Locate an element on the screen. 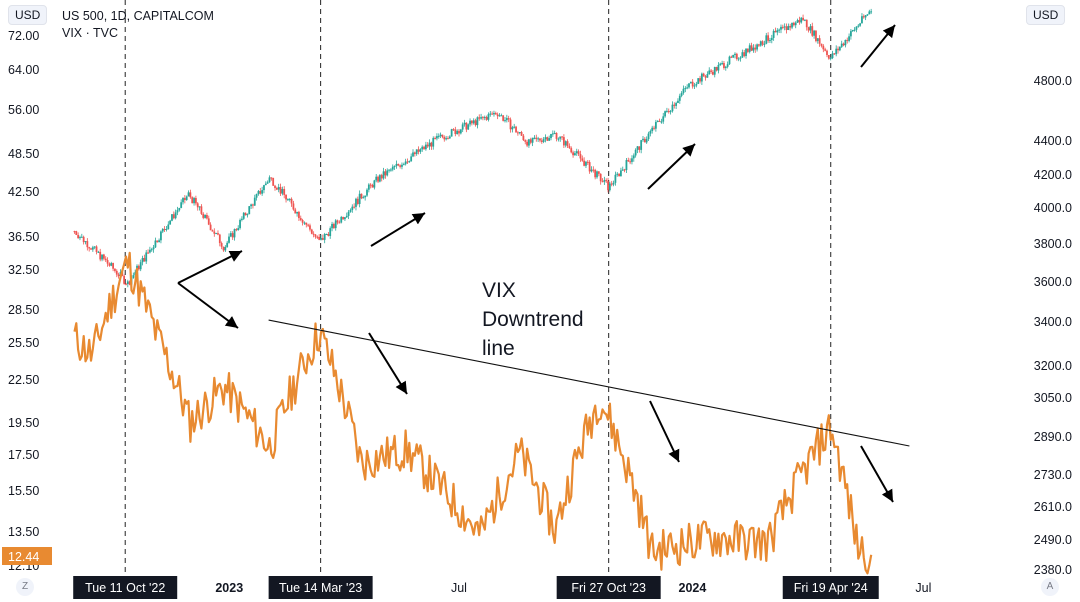 This screenshot has width=1080, height=602. annotation-line: line is located at coordinates (498, 348).